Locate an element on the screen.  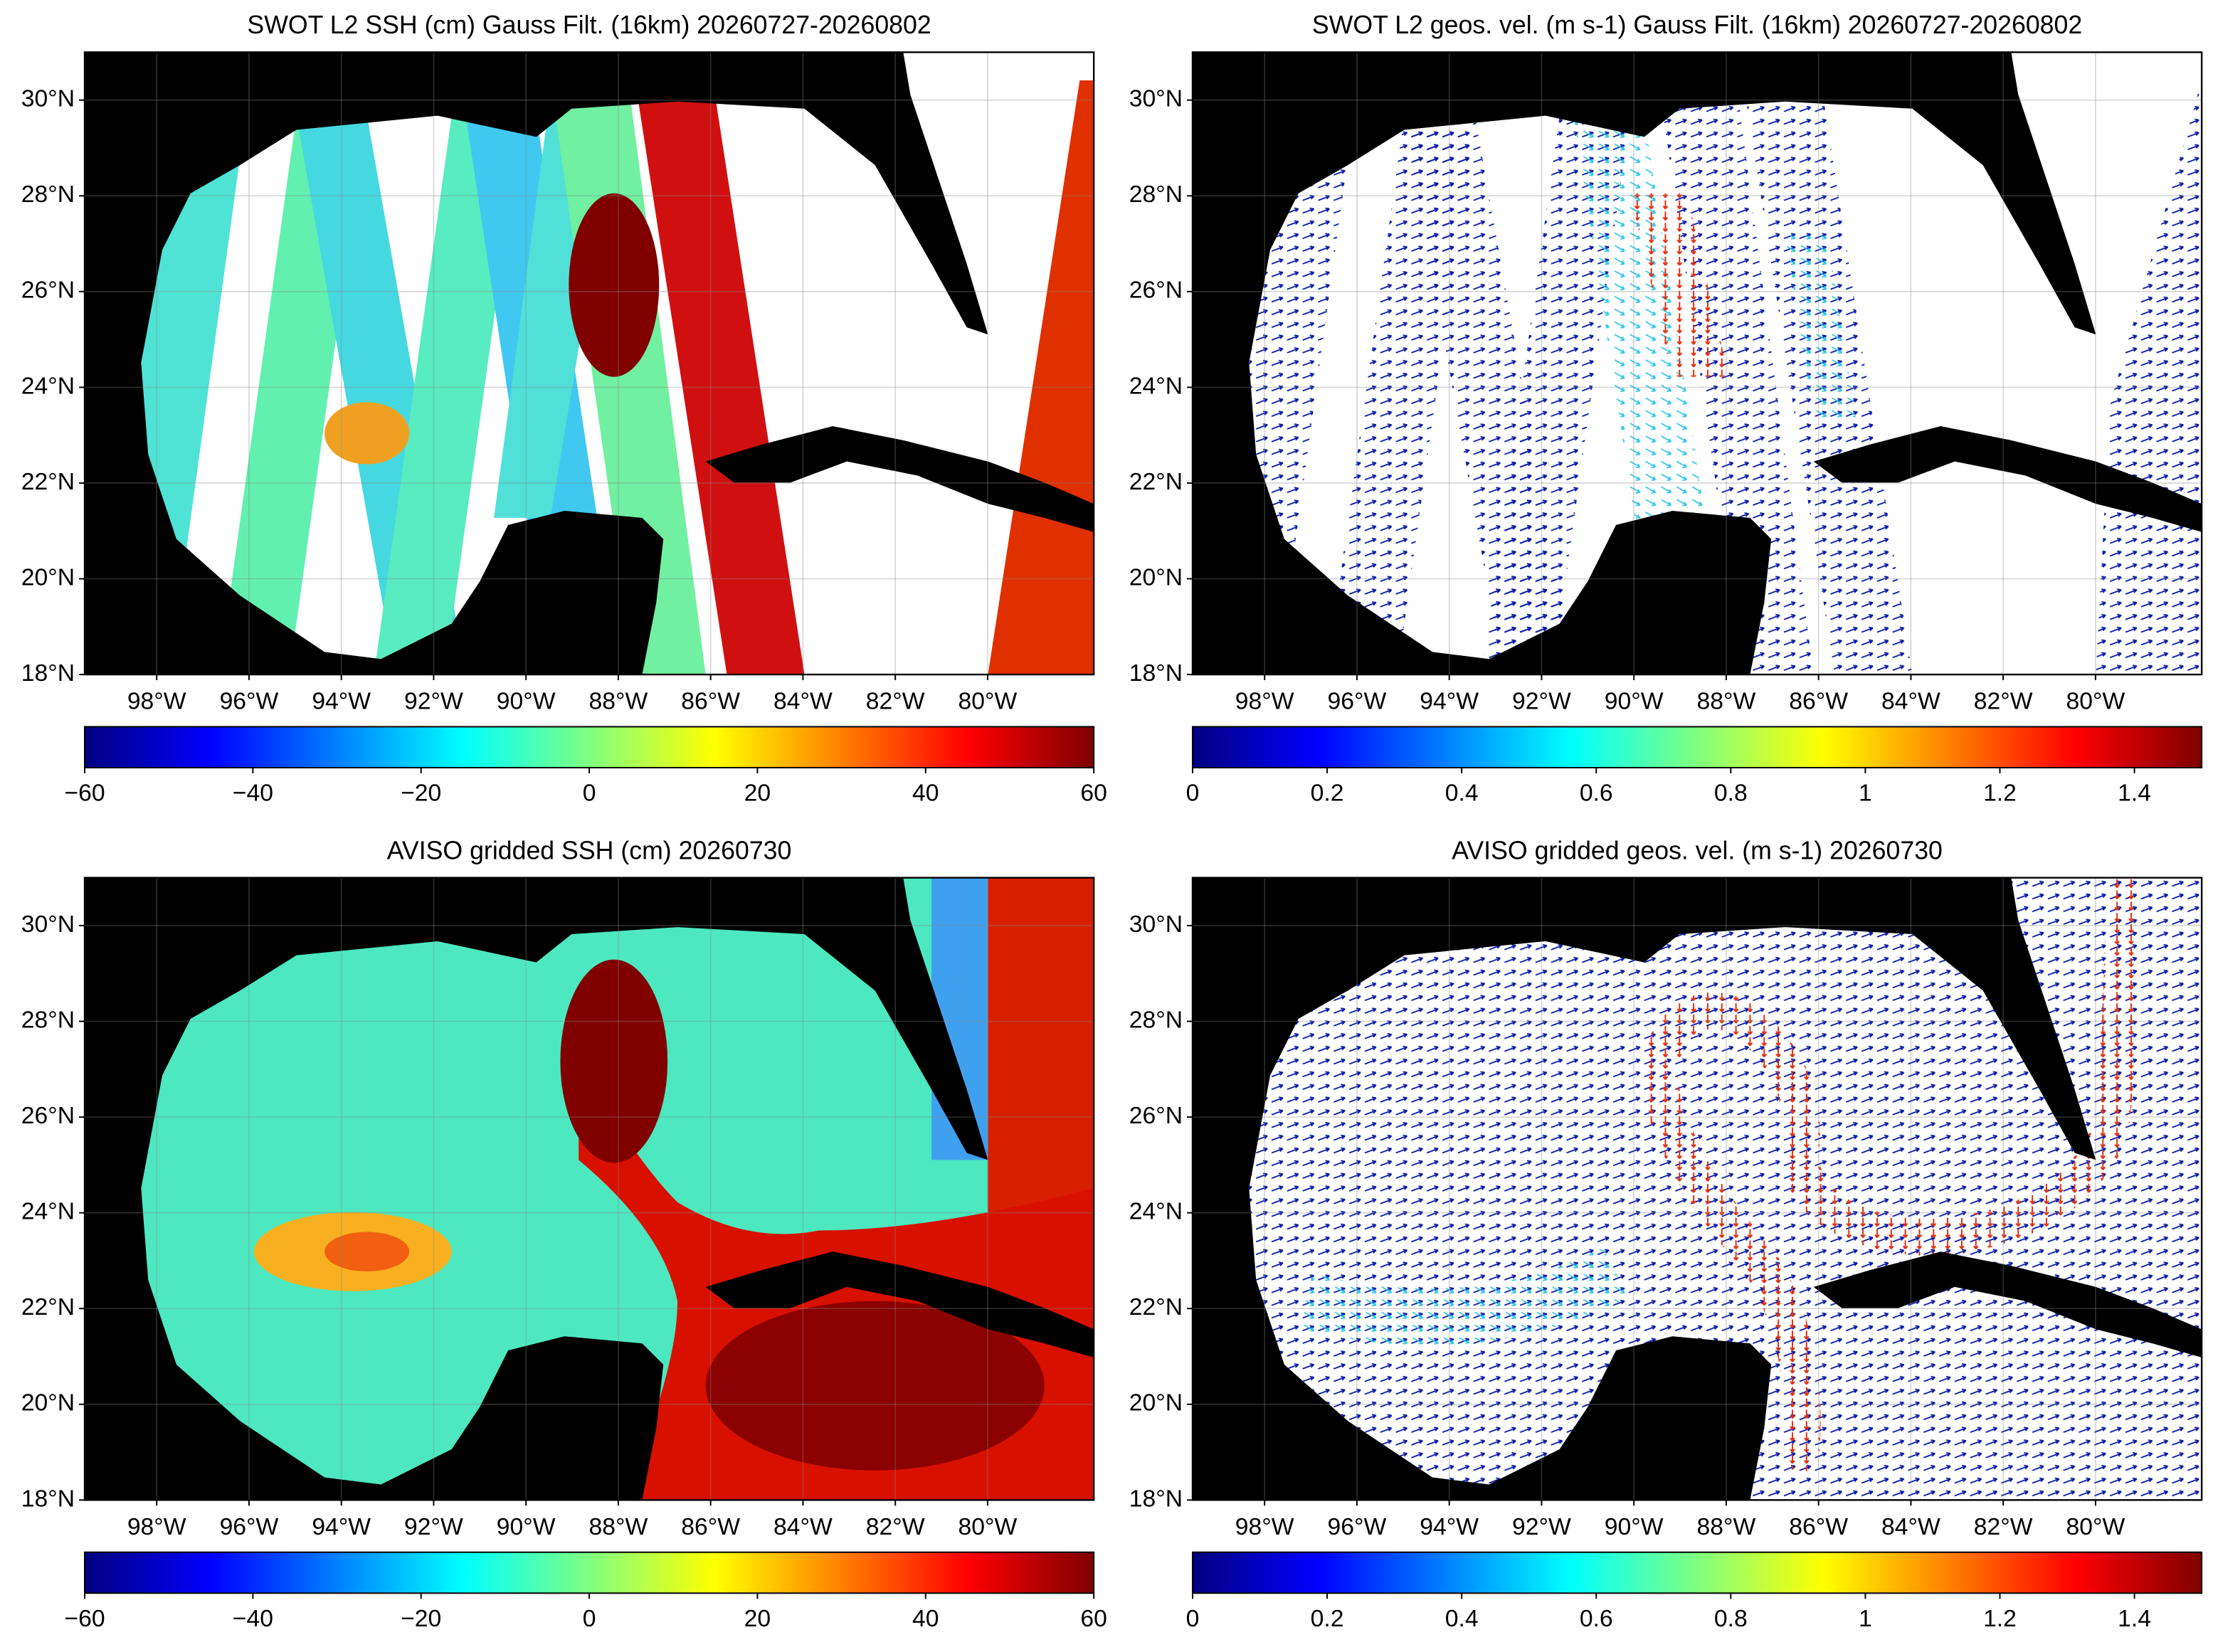
colorbar-tick-label: −60 is located at coordinates (84, 1618).